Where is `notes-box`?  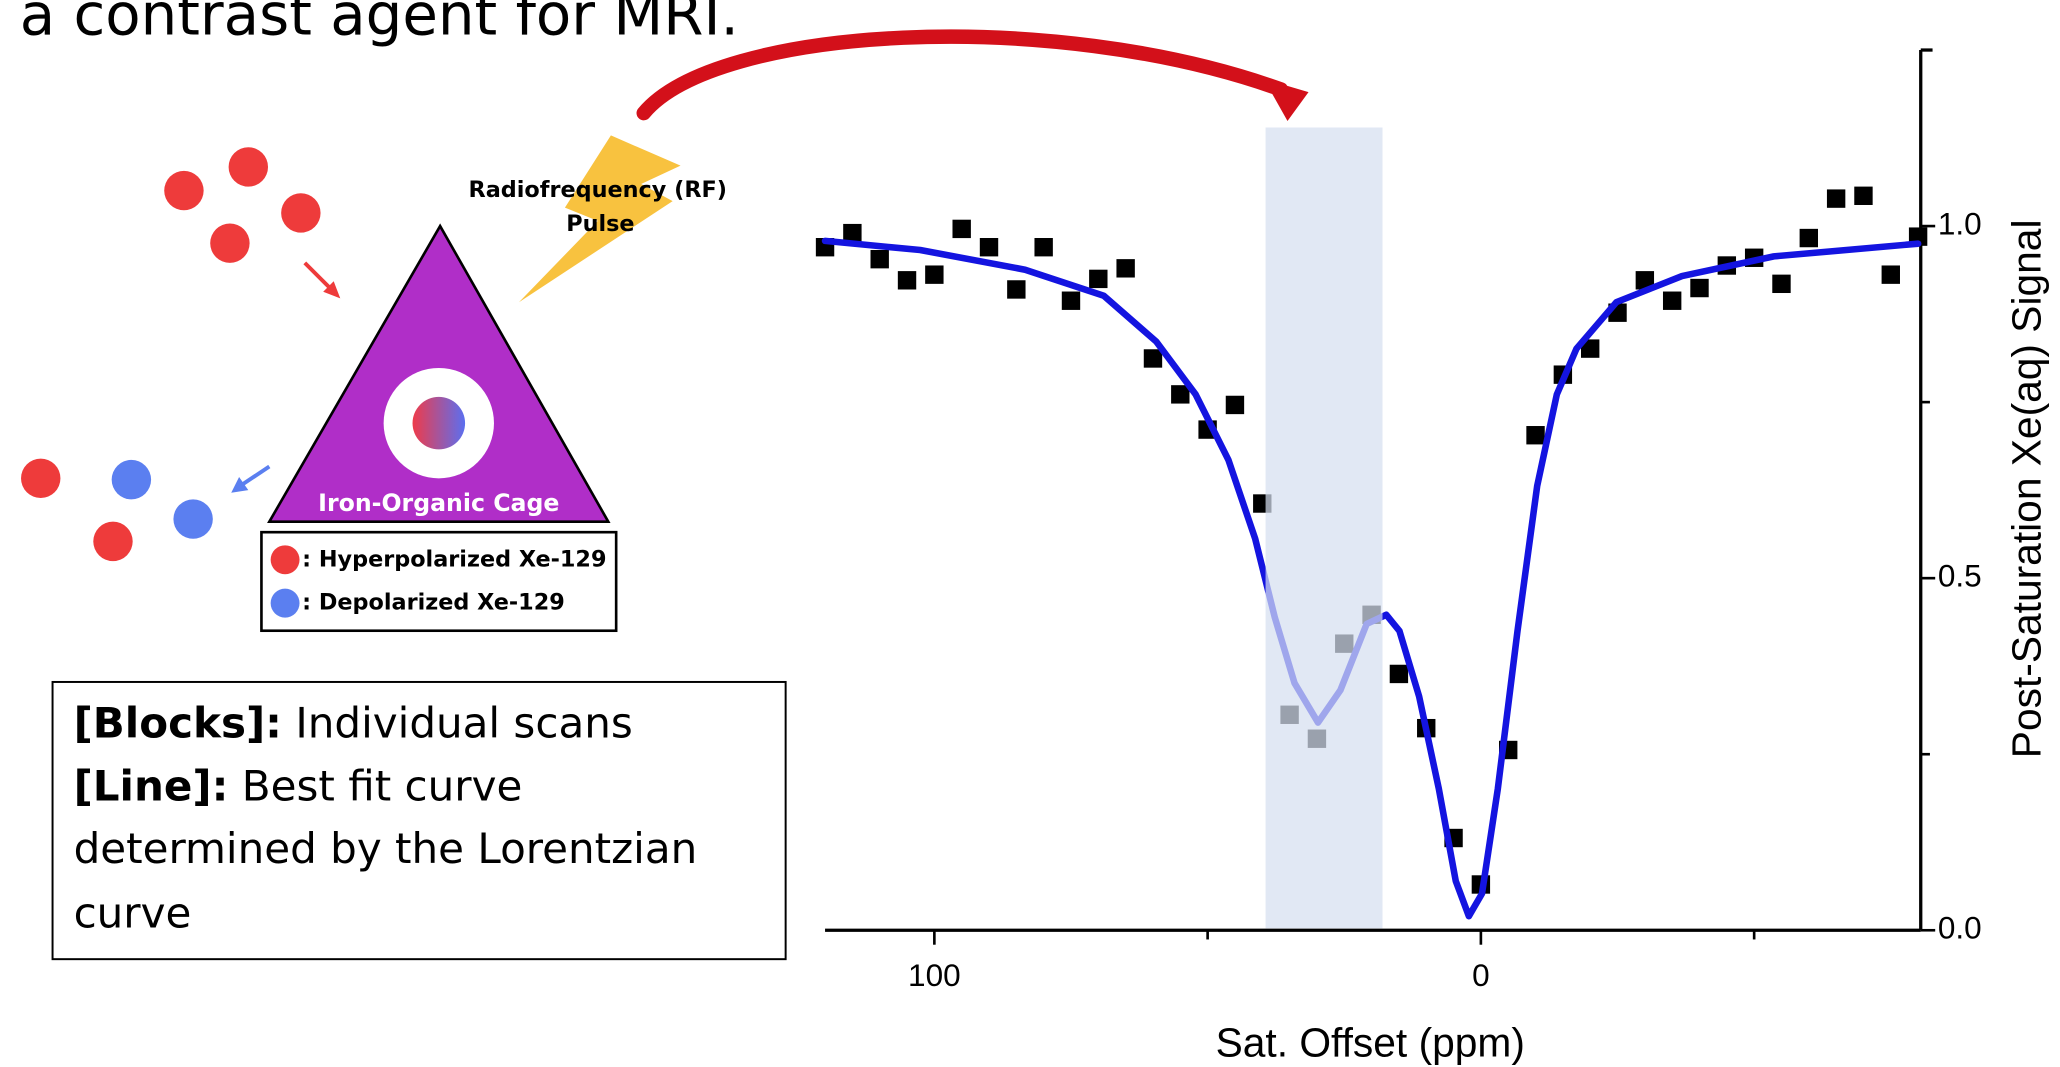
notes-box is located at coordinates (419, 820).